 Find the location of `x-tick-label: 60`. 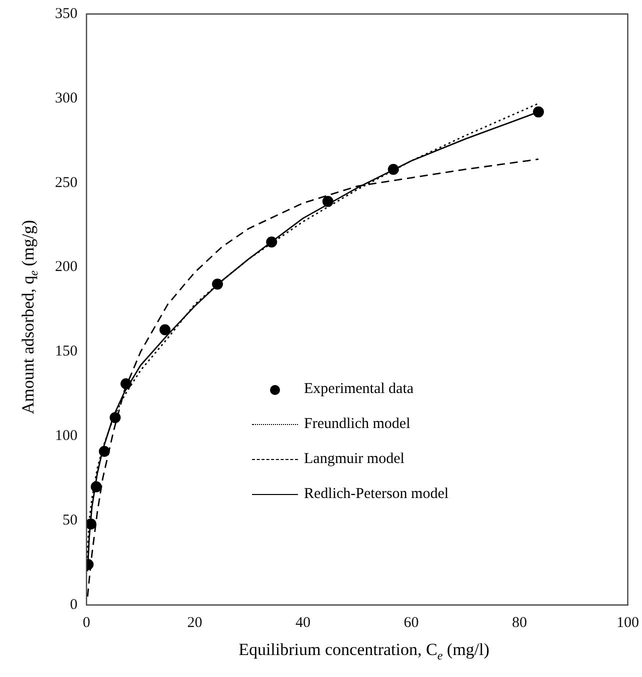

x-tick-label: 60 is located at coordinates (411, 622).